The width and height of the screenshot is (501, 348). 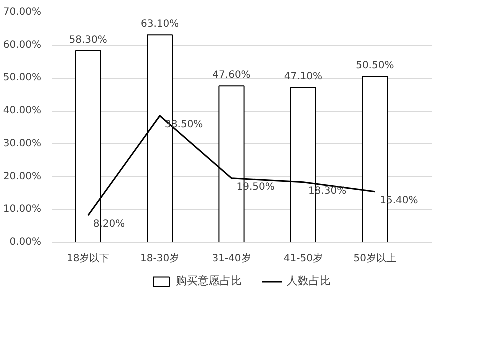 I want to click on data-label: 50.50%, so click(x=375, y=66).